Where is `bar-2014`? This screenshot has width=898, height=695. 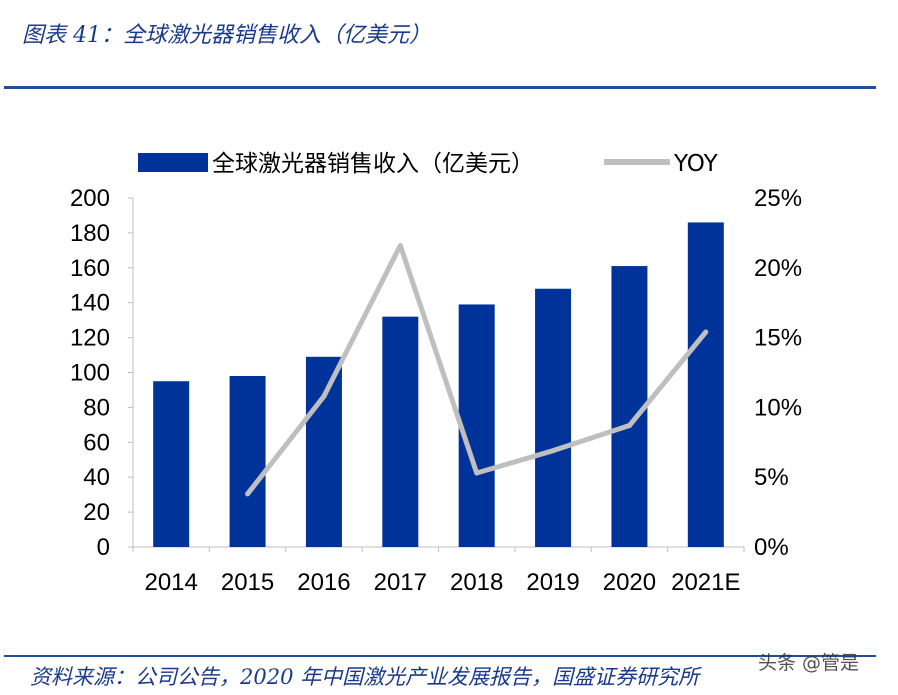
bar-2014 is located at coordinates (171, 464).